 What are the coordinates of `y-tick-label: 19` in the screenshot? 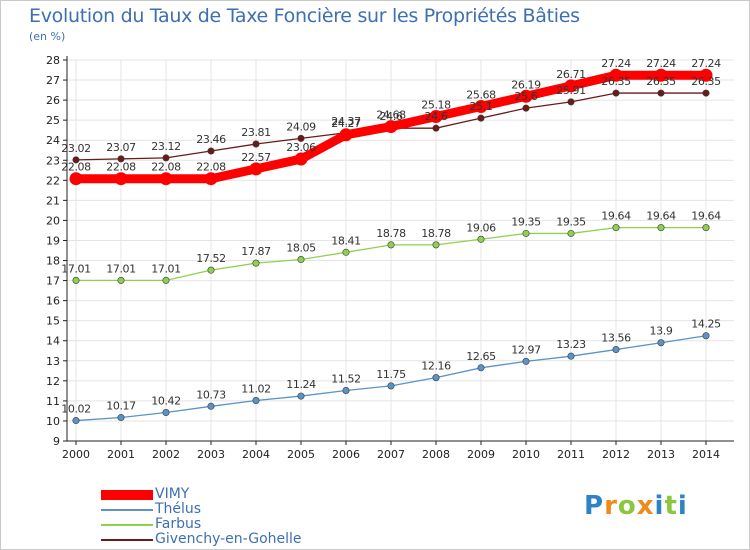 It's located at (53, 240).